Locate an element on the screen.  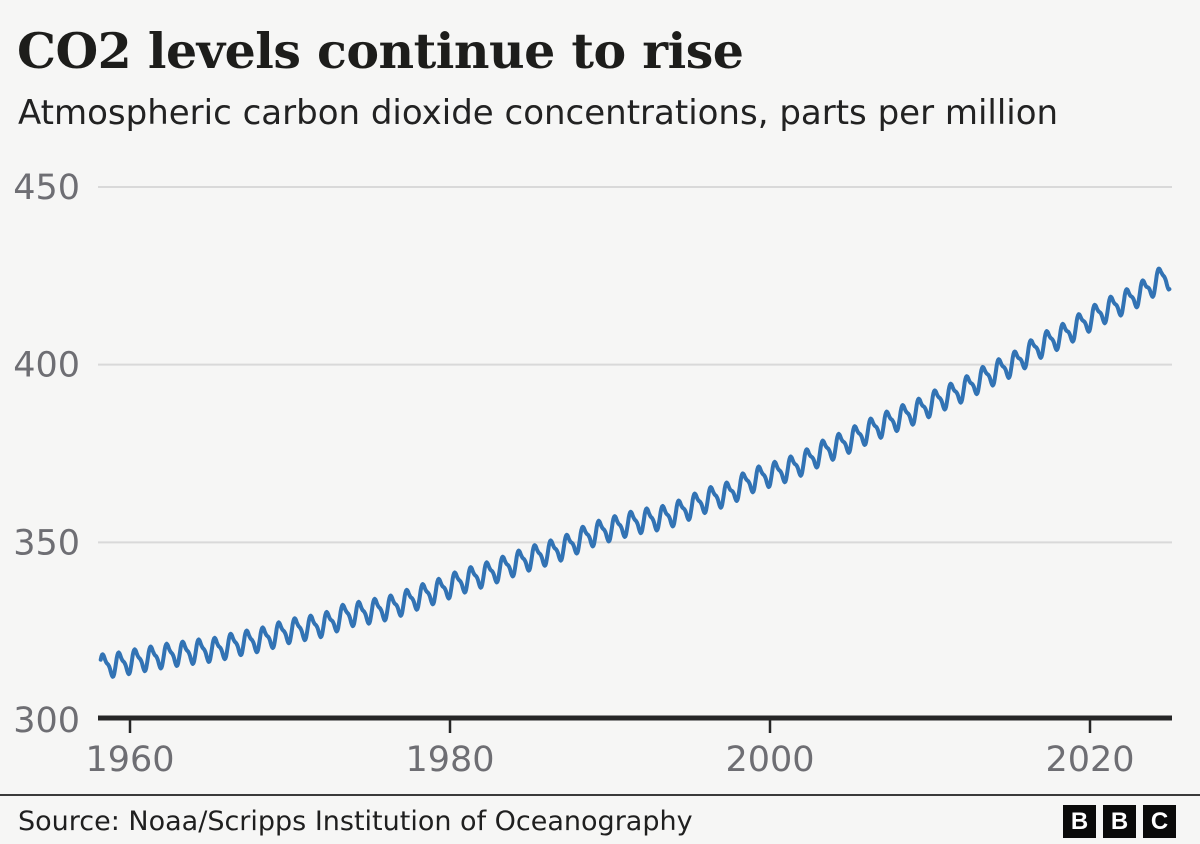
y-axis-tick-label: 300 is located at coordinates (46, 721).